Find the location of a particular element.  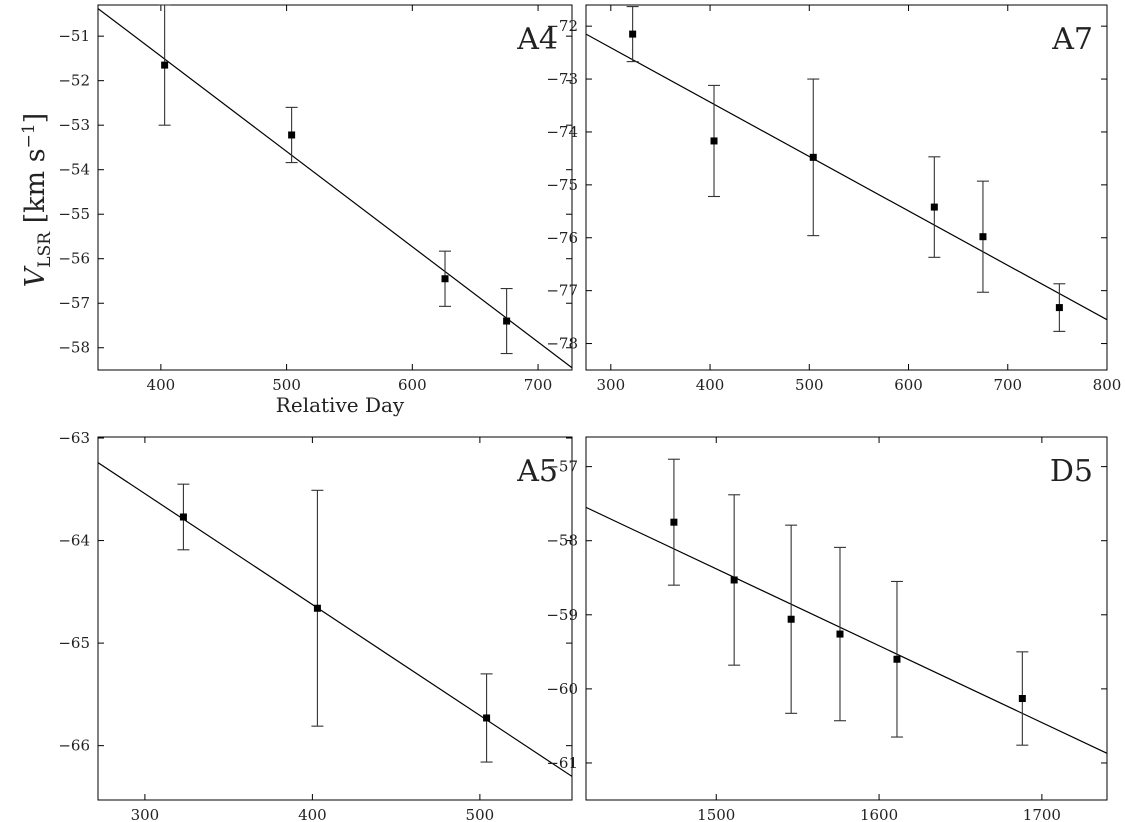

y-tick-label: −72 is located at coordinates (562, 26).